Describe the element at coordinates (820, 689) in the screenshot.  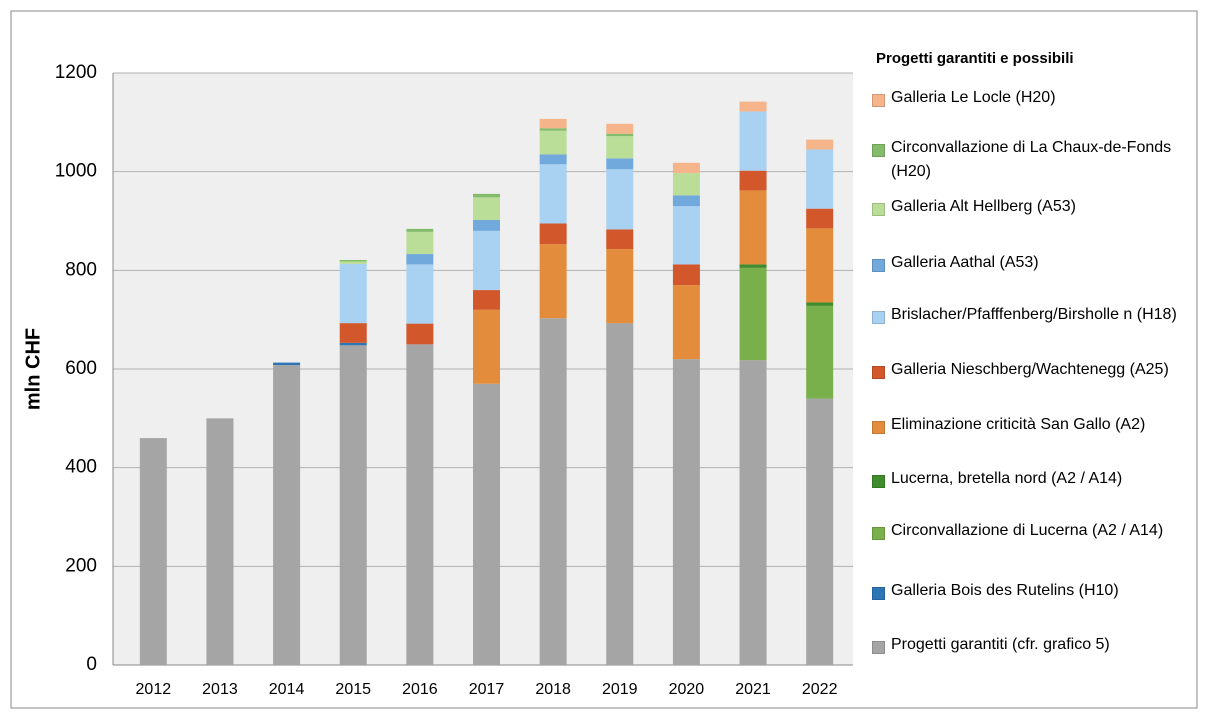
I see `x-tick-label: 2022` at that location.